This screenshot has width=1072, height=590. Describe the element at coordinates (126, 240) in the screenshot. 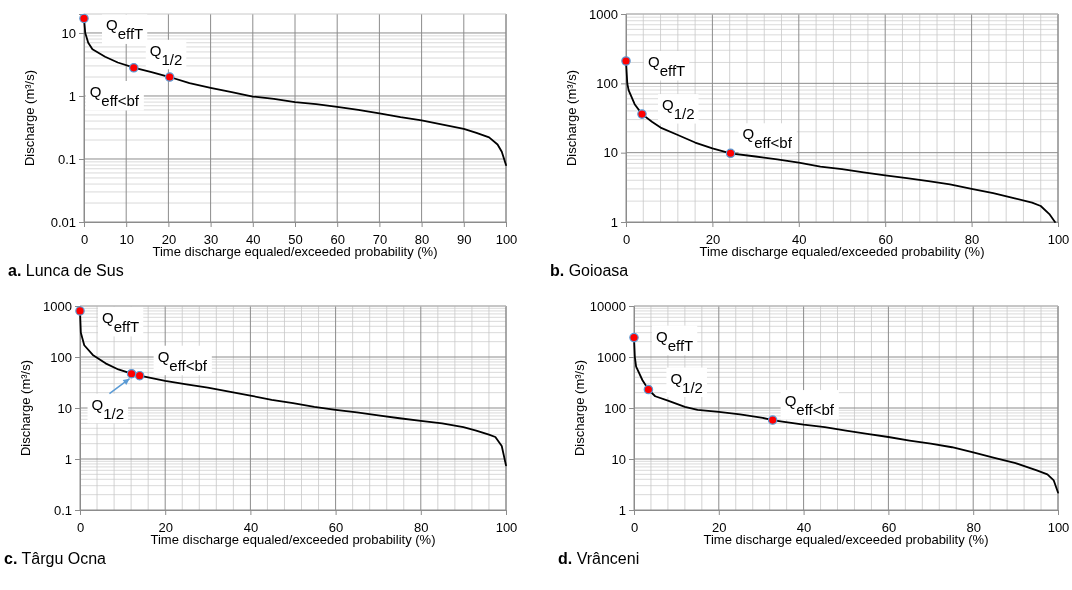

I see `x-tick-label: 10` at that location.